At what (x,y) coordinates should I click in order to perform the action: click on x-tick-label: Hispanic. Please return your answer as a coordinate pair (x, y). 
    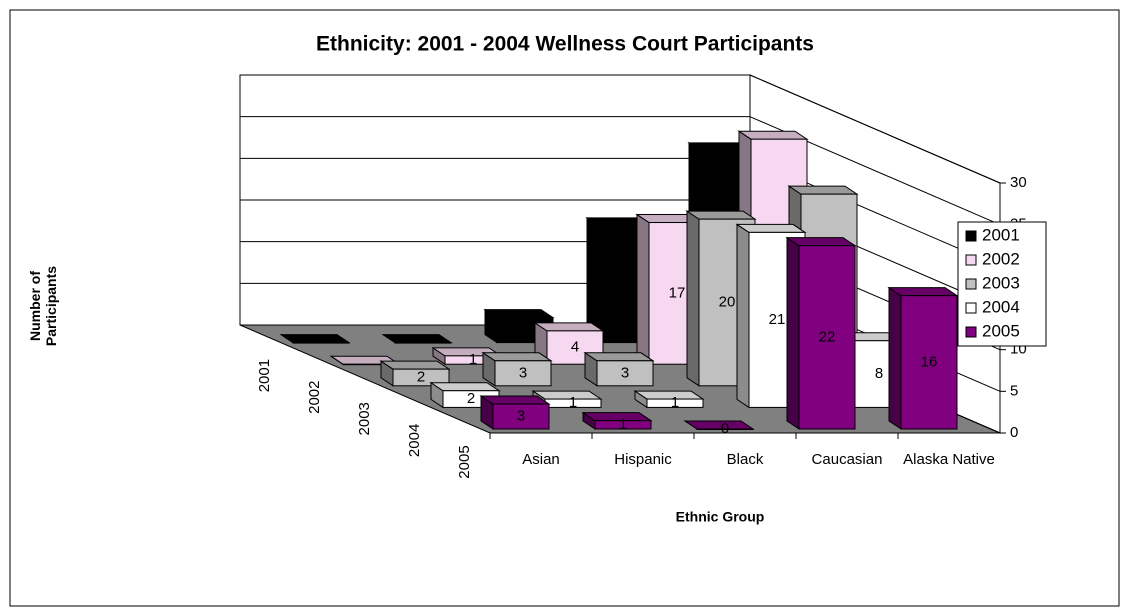
    Looking at the image, I should click on (643, 459).